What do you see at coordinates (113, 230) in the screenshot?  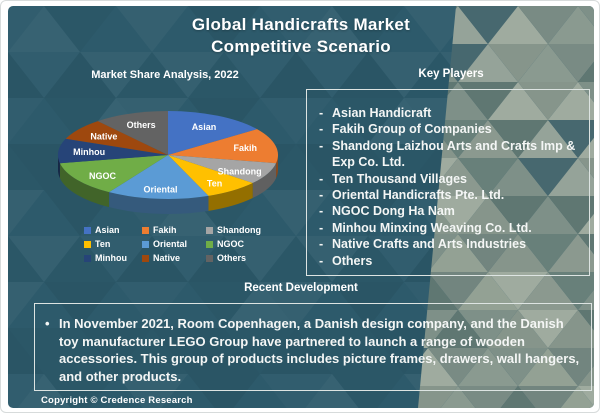 I see `legend-item: Asian` at bounding box center [113, 230].